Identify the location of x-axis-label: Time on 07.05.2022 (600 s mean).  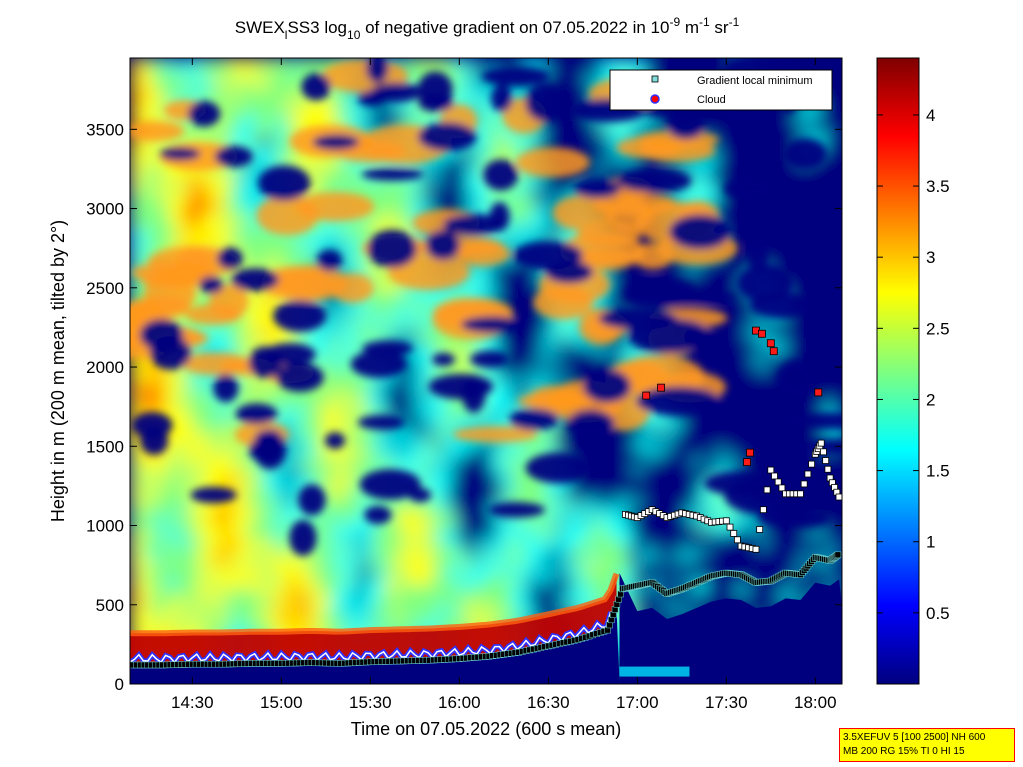
(486, 729).